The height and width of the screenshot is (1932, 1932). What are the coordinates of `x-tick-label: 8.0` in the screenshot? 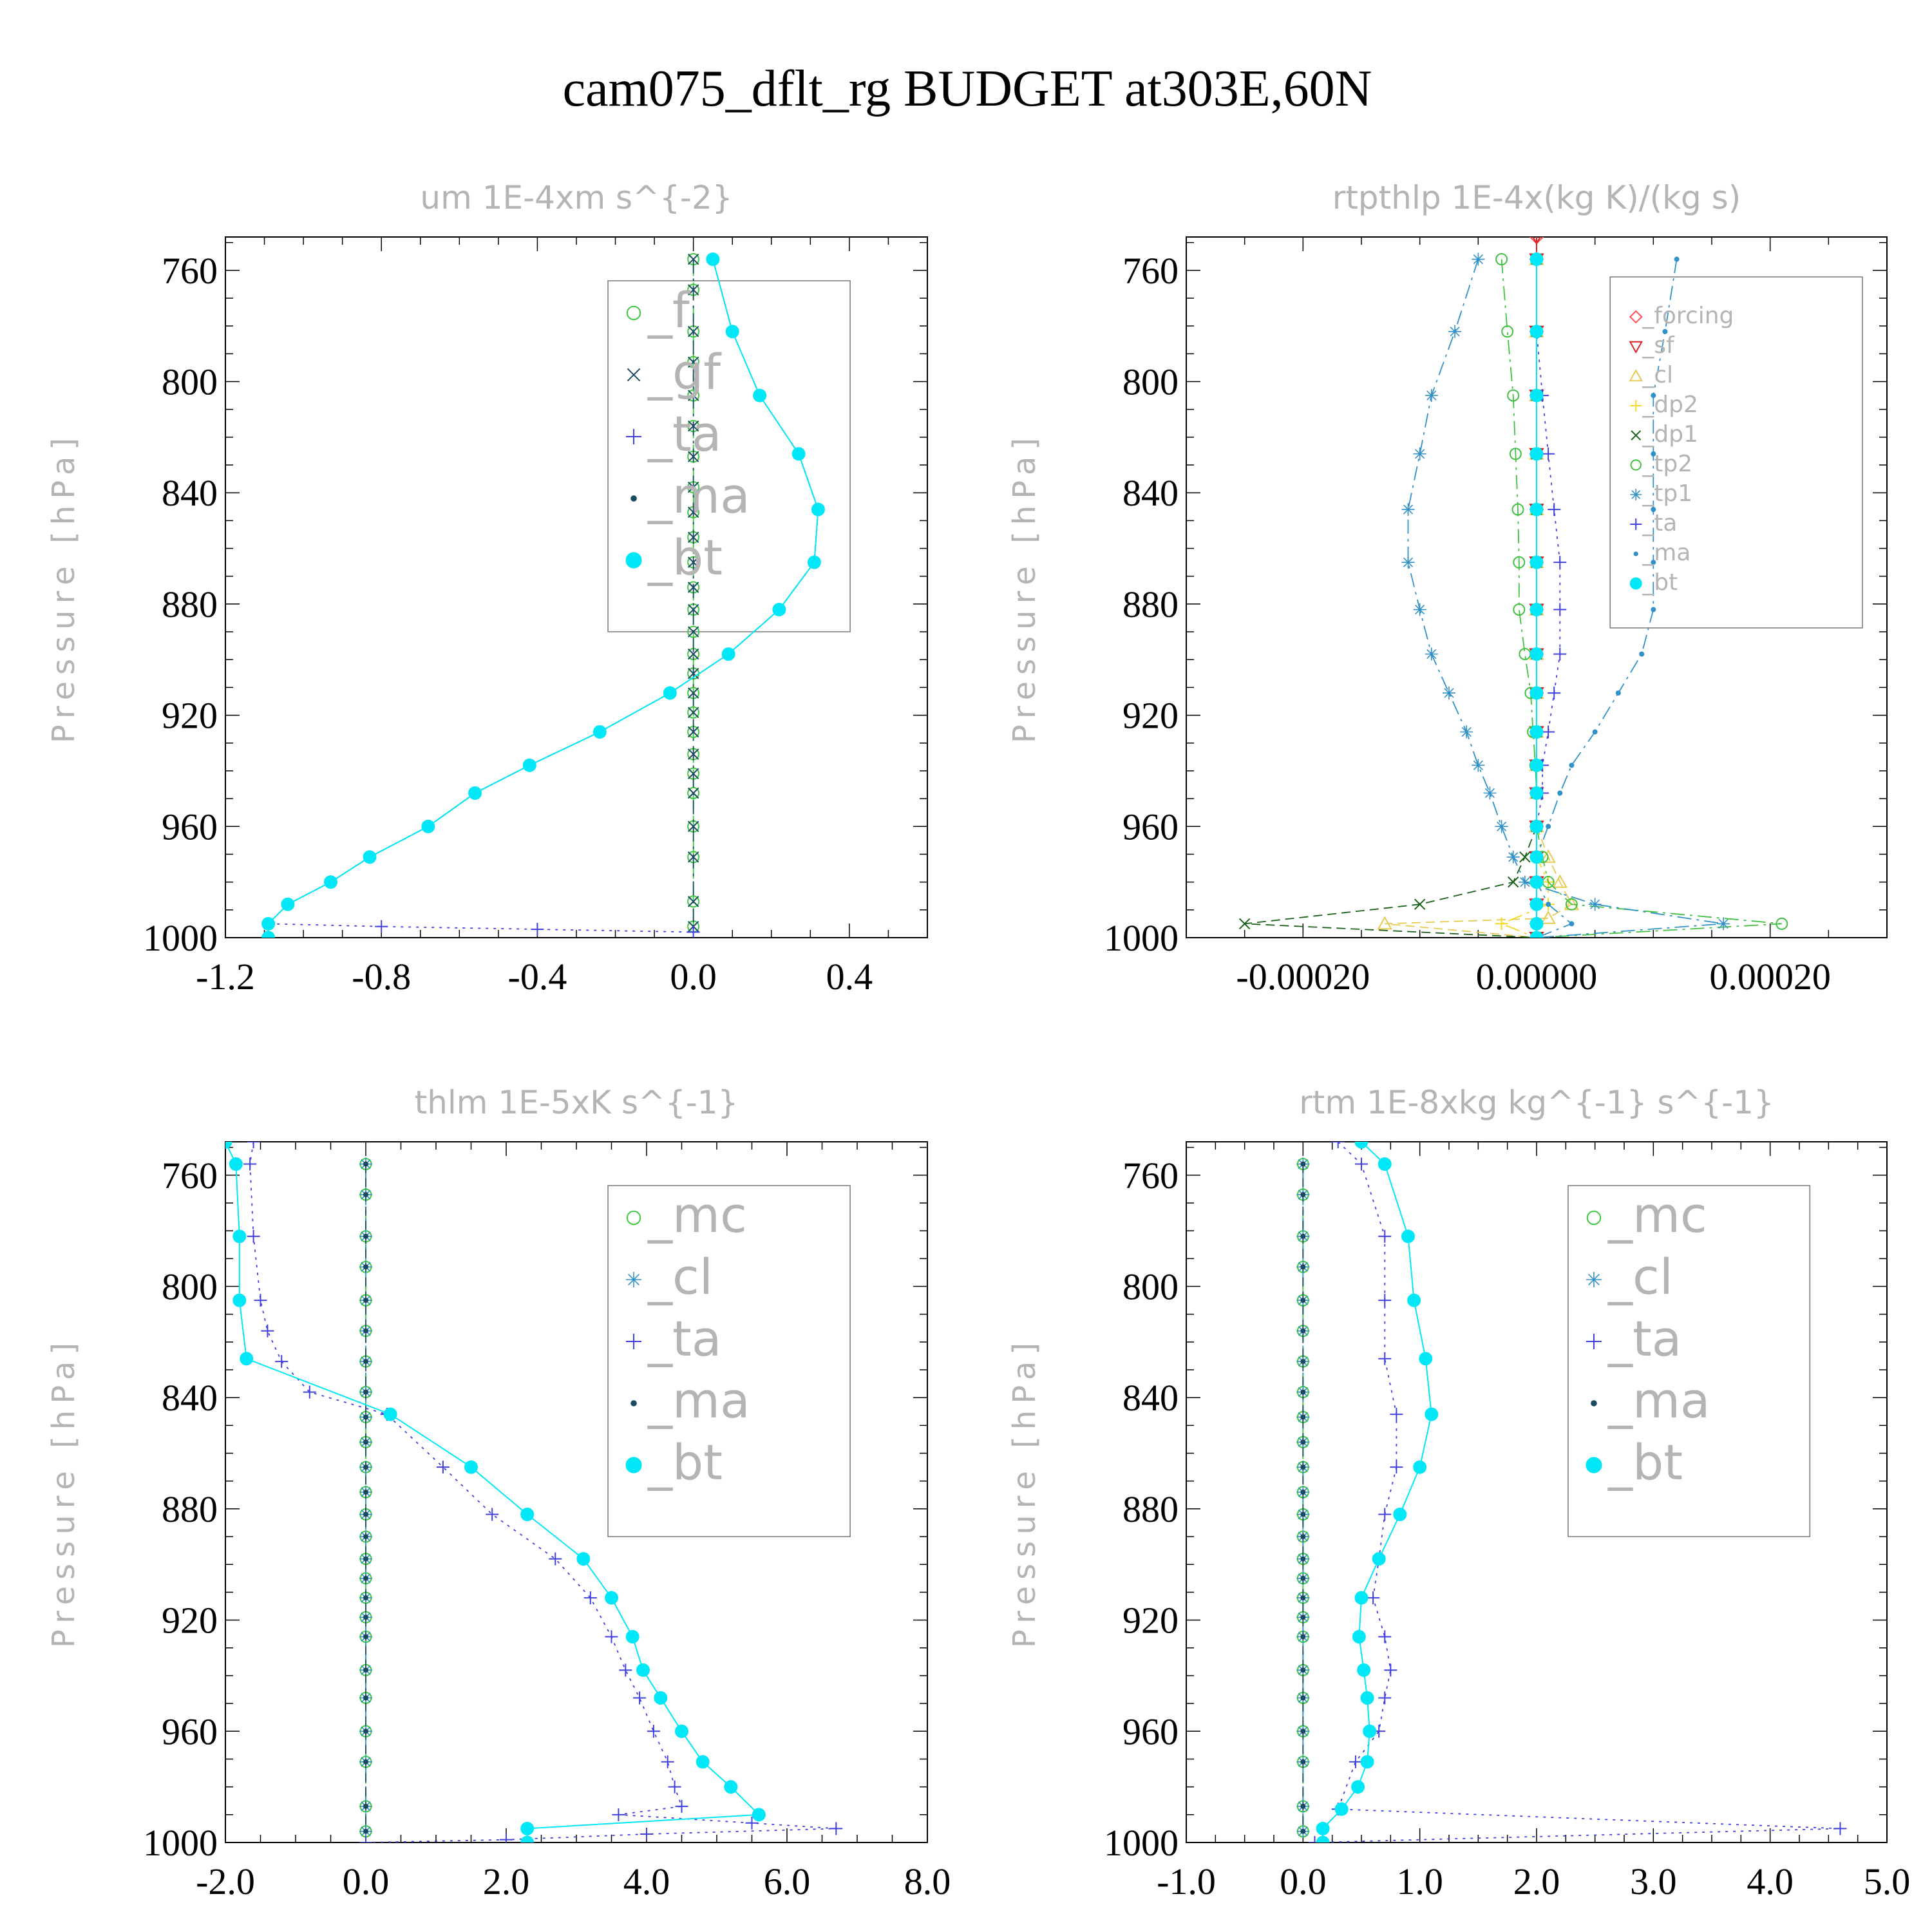 It's located at (927, 1882).